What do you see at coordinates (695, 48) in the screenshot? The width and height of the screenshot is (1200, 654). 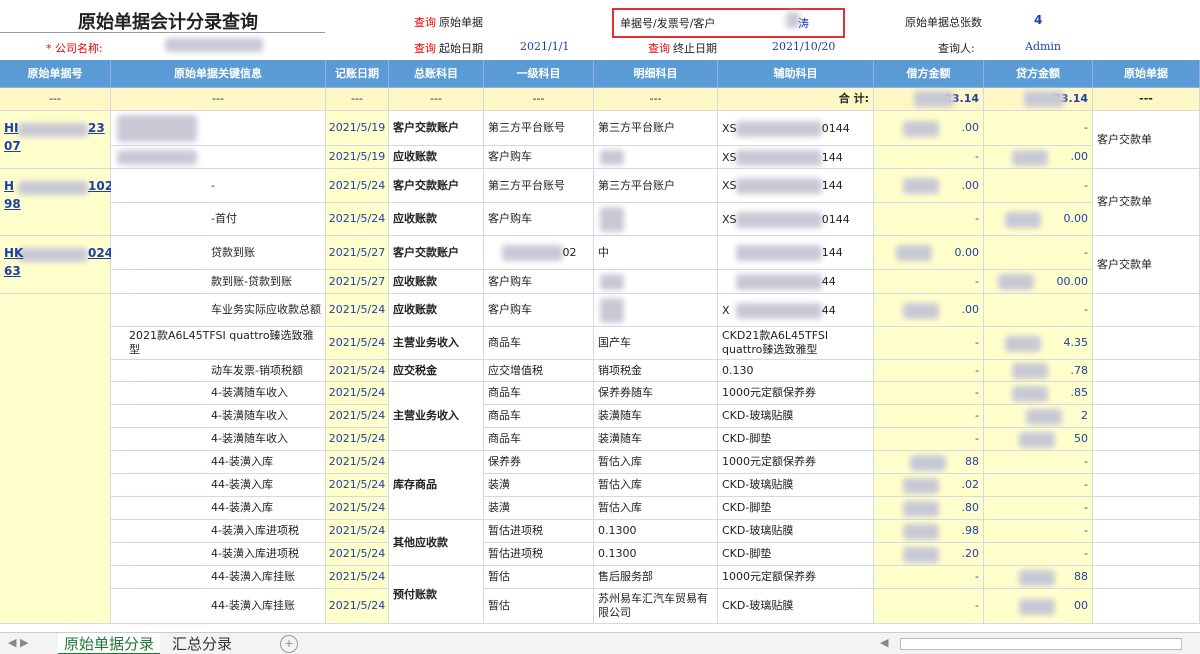 I see `label: 终止日期` at bounding box center [695, 48].